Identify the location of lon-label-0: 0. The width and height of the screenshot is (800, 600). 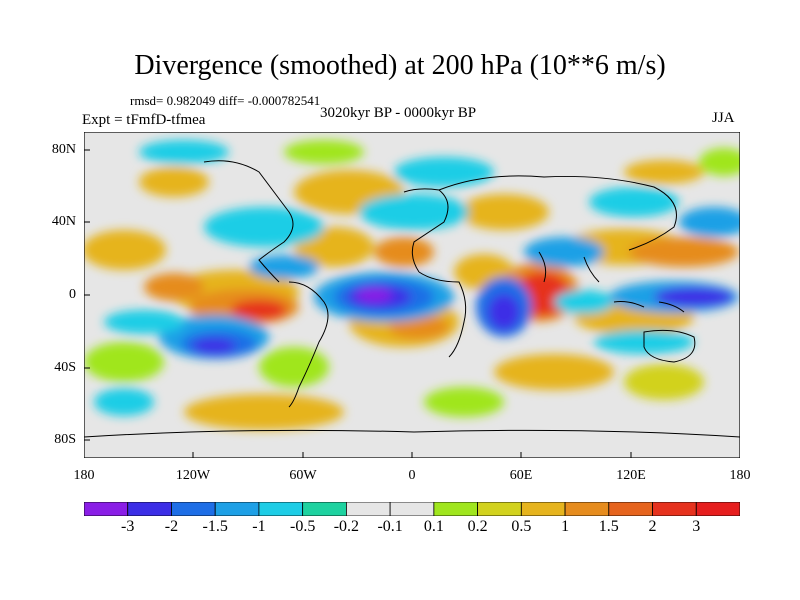
(412, 475).